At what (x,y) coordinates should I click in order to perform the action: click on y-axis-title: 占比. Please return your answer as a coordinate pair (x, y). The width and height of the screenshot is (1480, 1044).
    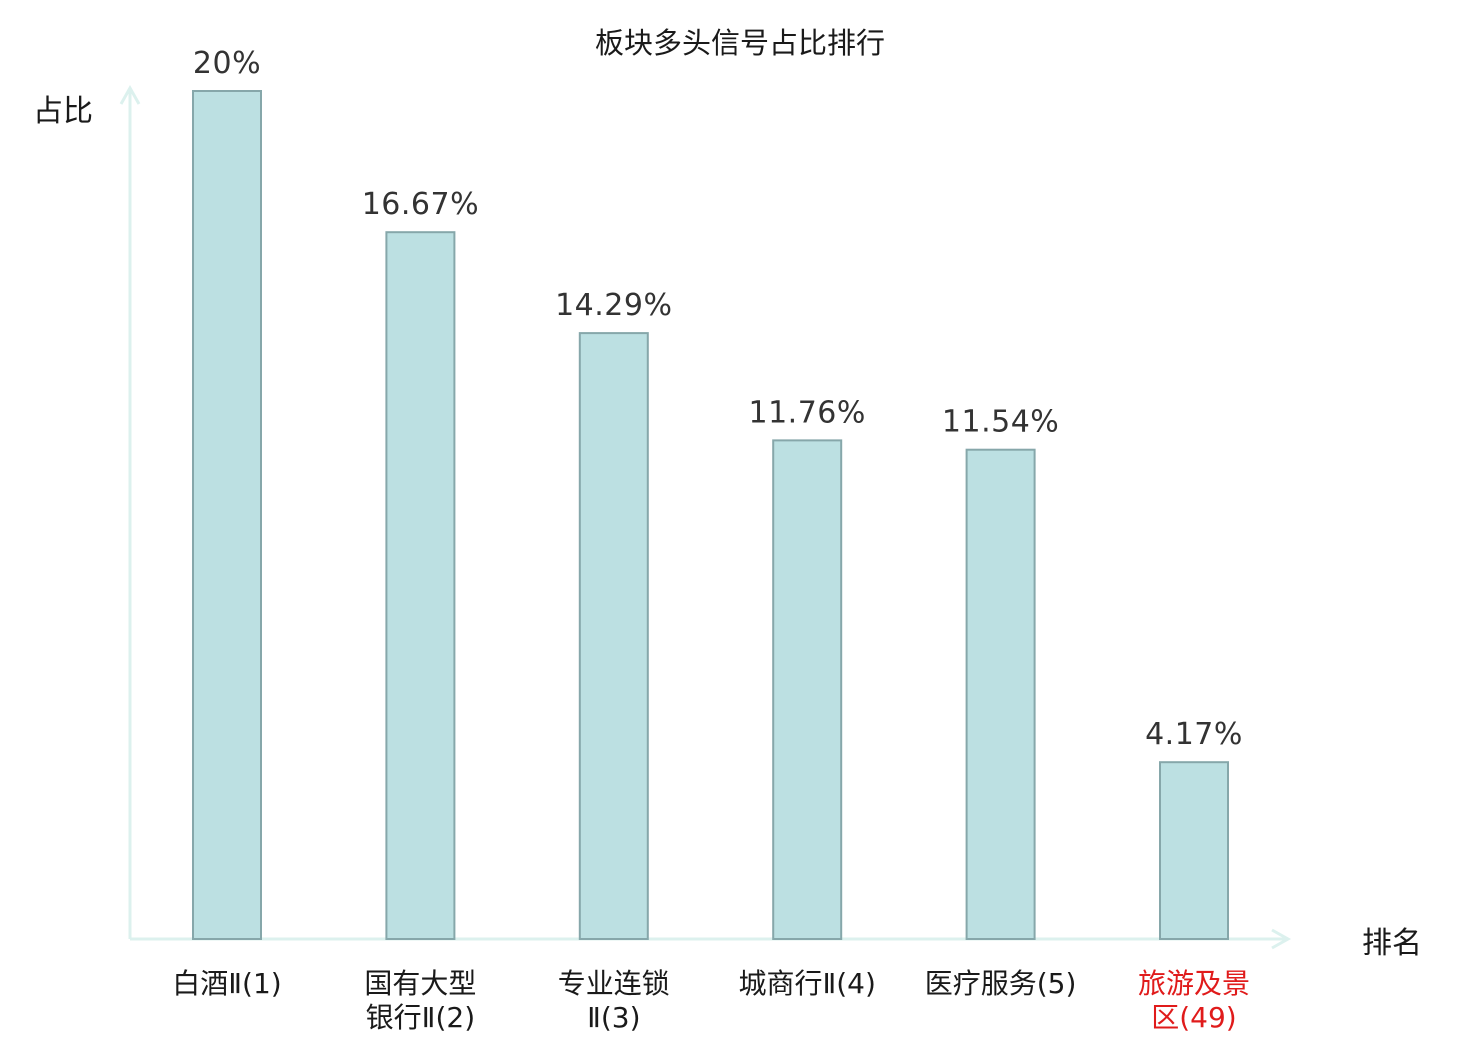
    Looking at the image, I should click on (63, 111).